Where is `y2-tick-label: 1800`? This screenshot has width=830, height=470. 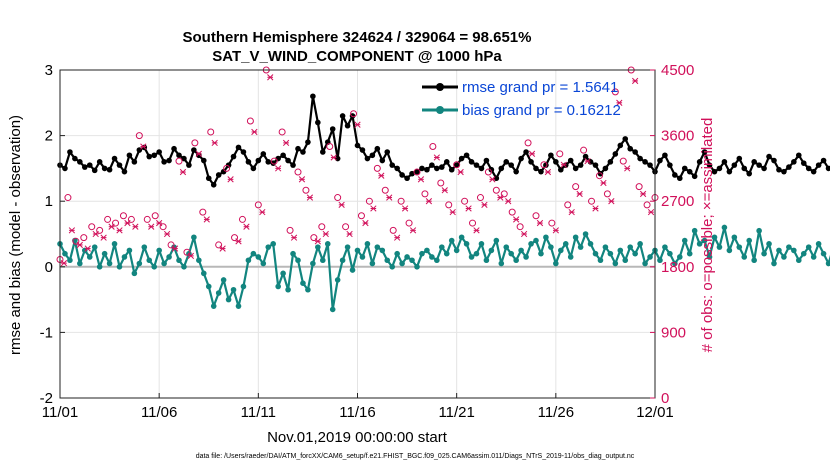 y2-tick-label: 1800 is located at coordinates (677, 267).